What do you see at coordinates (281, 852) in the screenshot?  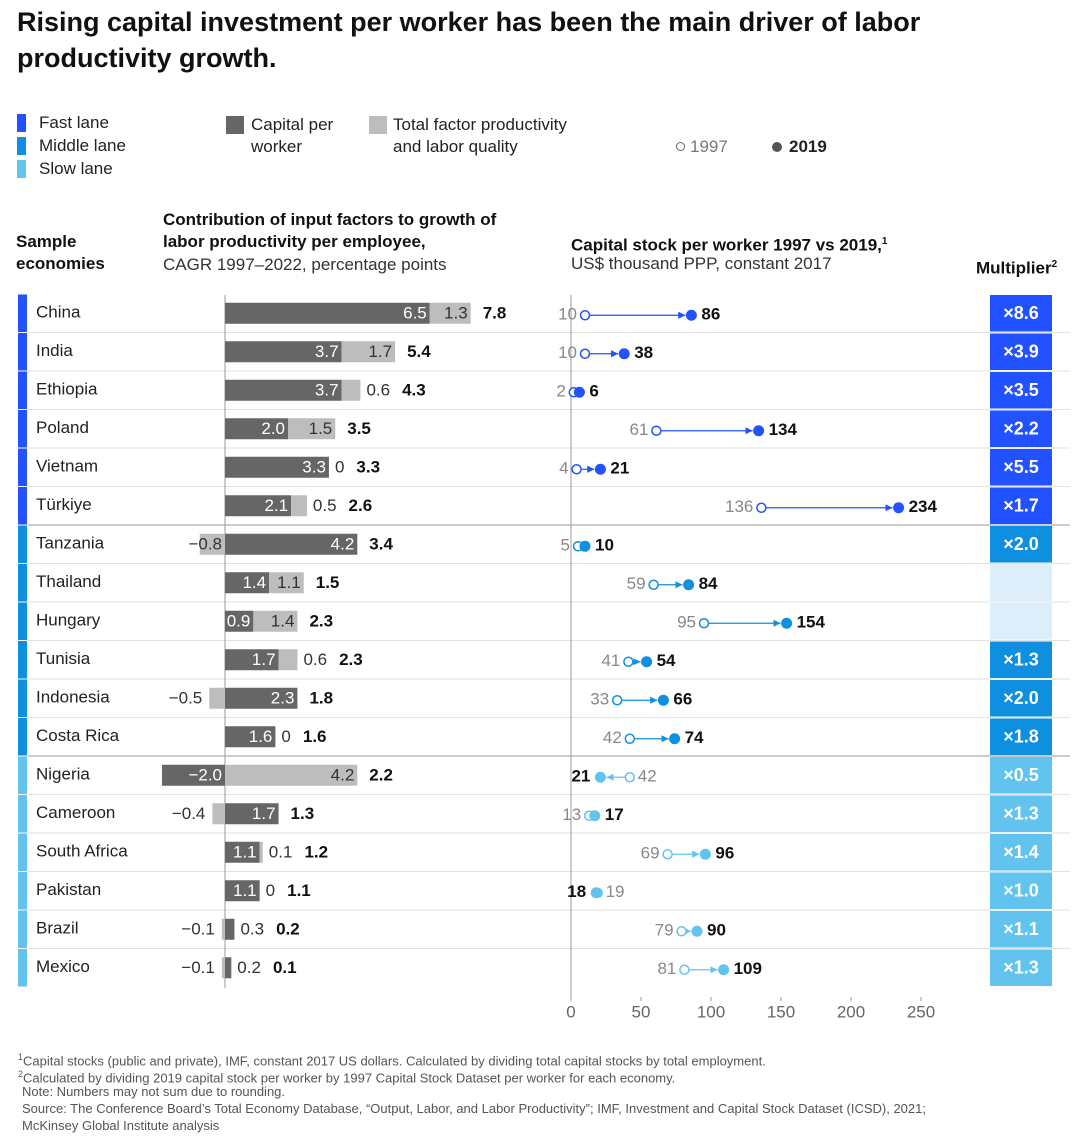 I see `bar-label: 0.1` at bounding box center [281, 852].